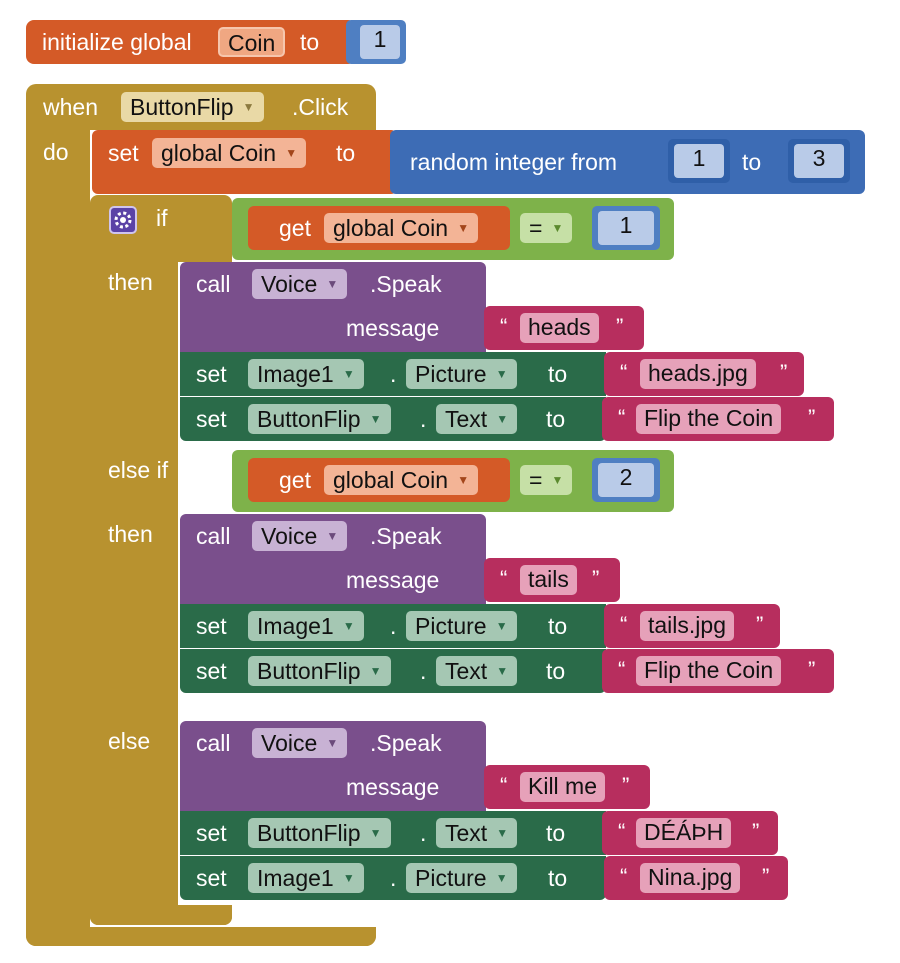  I want to click on get-global-coin-block-1: get global Coin ▼, so click(379, 228).